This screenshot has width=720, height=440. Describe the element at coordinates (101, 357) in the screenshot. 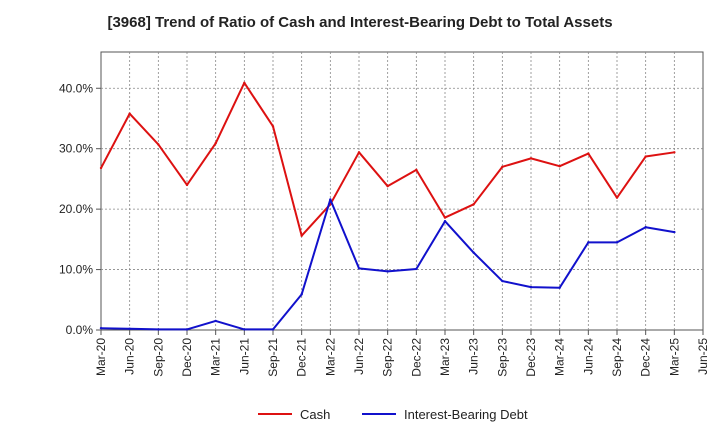

I see `x-tick-label: Mar-20` at that location.